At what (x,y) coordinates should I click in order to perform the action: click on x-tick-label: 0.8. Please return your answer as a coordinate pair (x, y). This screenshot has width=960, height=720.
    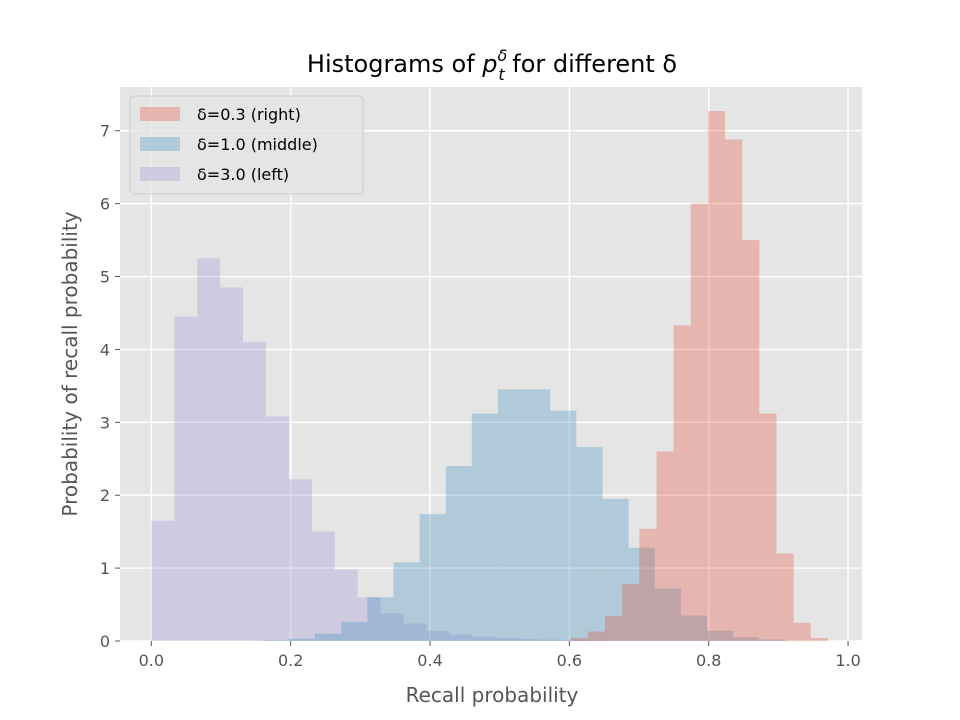
    Looking at the image, I should click on (708, 660).